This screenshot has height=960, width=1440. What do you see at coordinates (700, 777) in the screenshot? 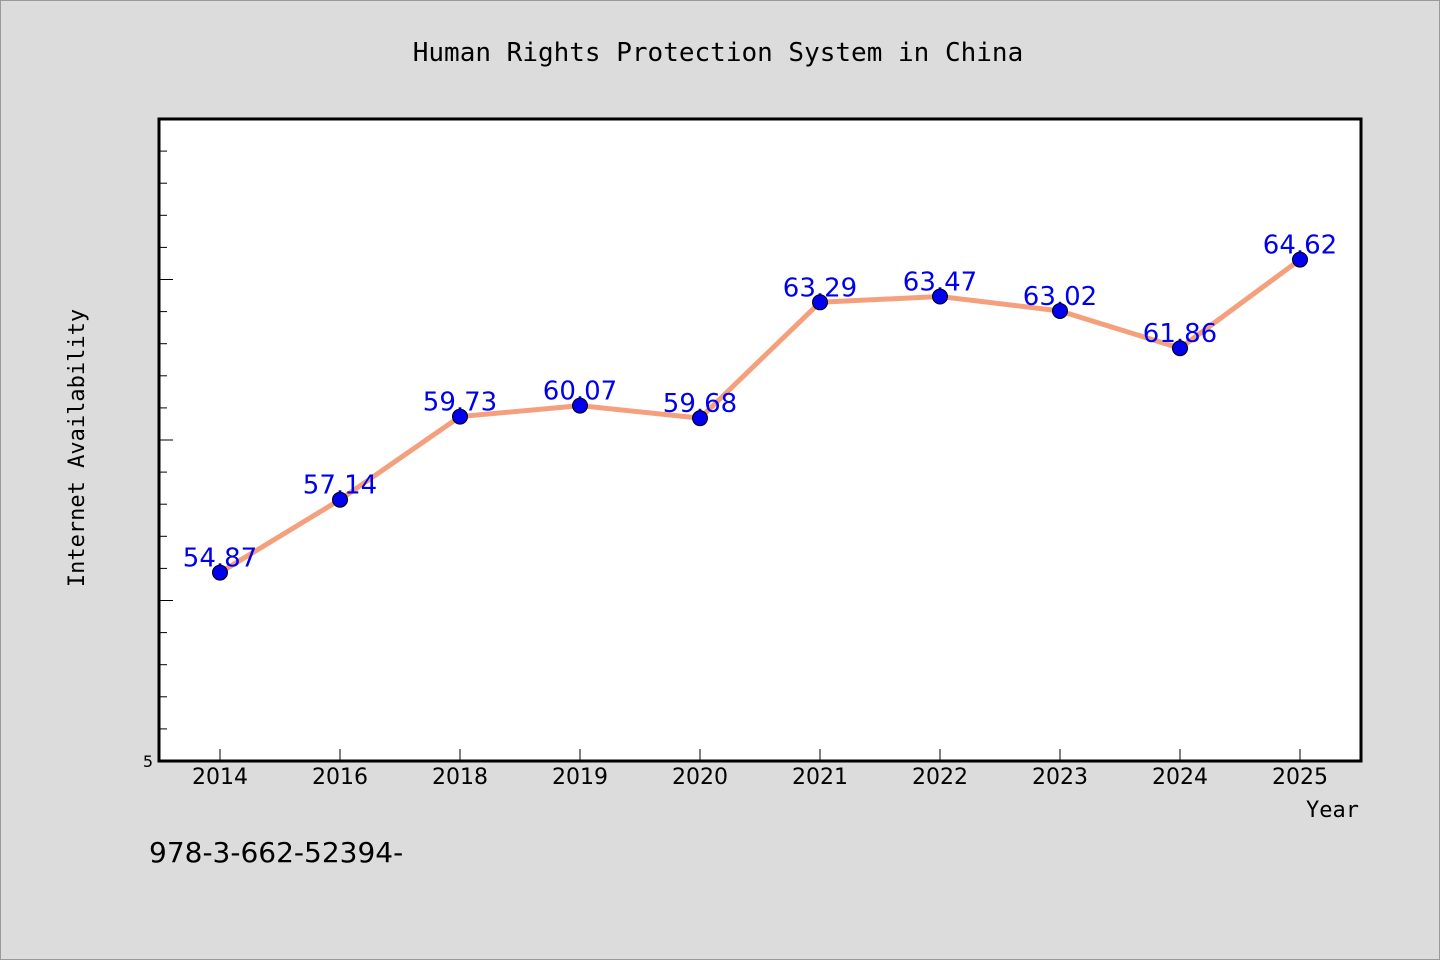
I see `x-tick-label: 2020` at bounding box center [700, 777].